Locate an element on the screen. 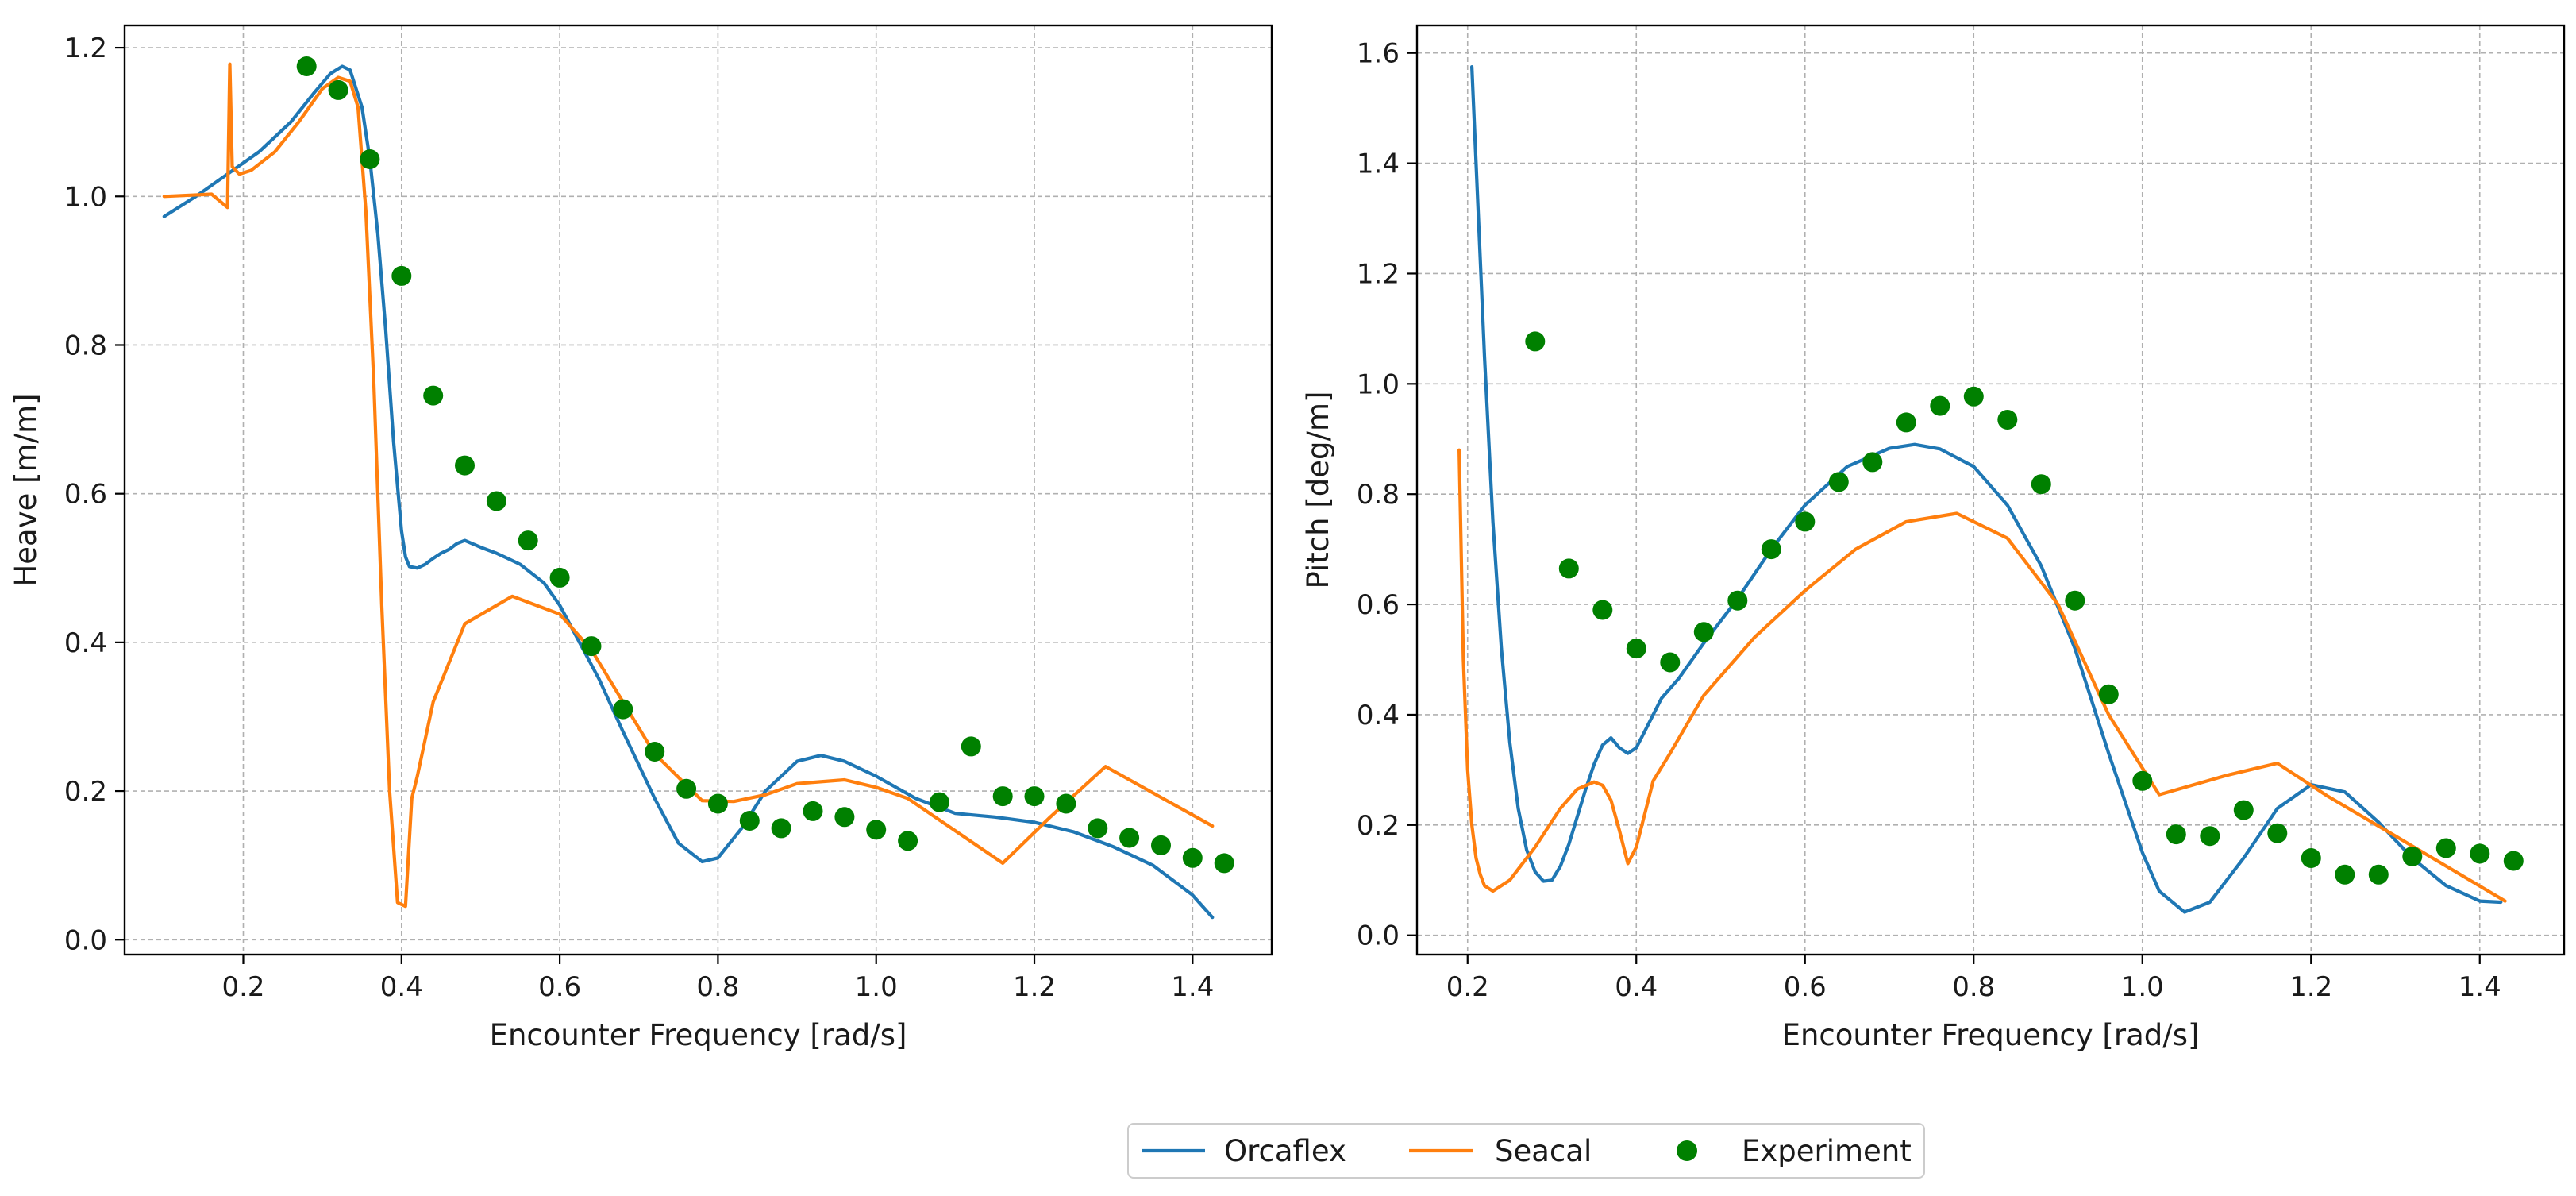 The width and height of the screenshot is (2576, 1196). pitch-x-tick-label: 1.4 is located at coordinates (2480, 987).